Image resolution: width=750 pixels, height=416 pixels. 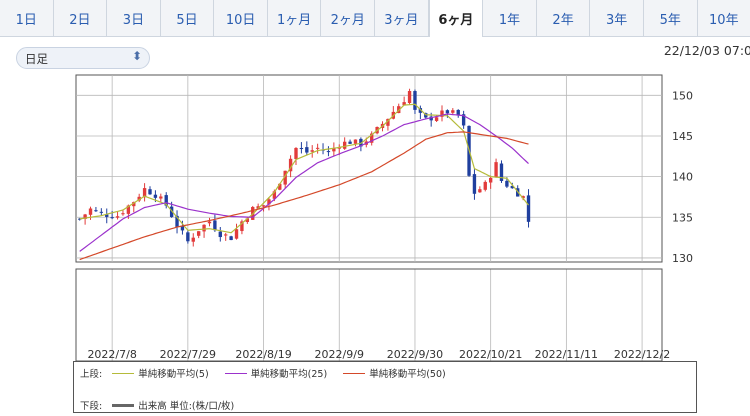 I want to click on tab-12: 5年, so click(x=671, y=18).